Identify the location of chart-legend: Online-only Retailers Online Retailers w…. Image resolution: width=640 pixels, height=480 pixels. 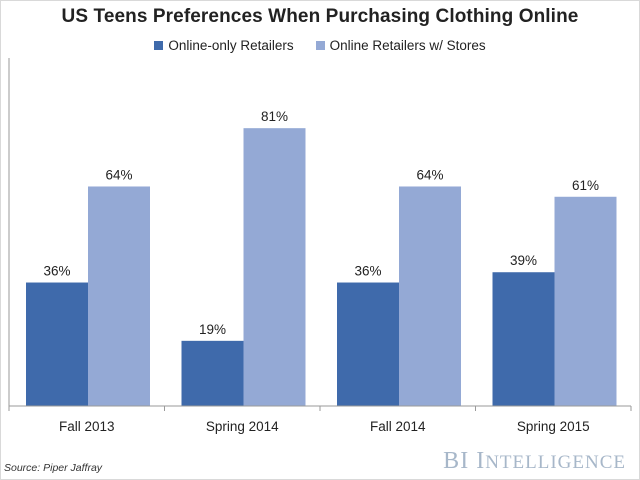
(320, 45).